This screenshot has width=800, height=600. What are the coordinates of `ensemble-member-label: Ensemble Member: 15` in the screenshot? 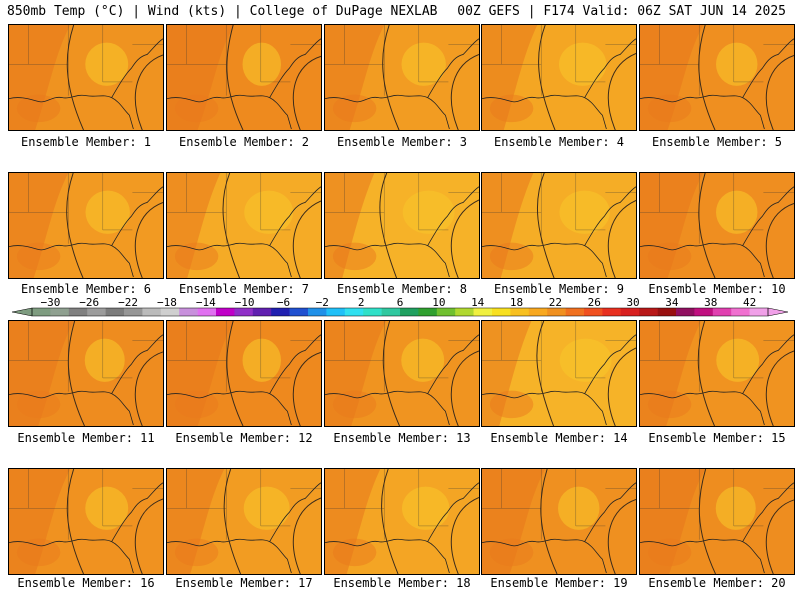 It's located at (717, 438).